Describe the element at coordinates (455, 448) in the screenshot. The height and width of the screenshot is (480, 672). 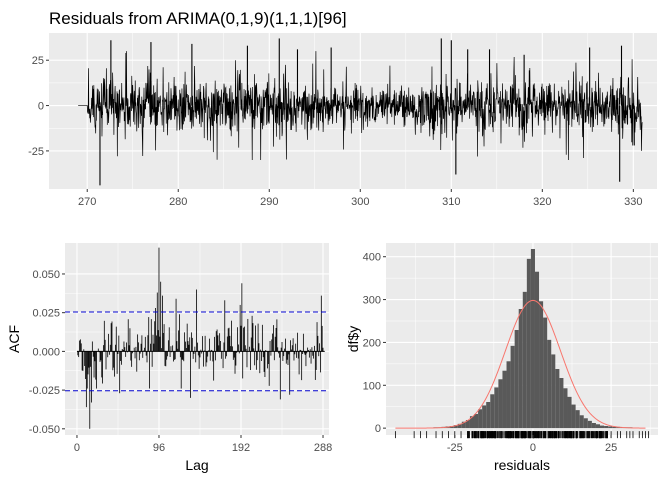
I see `hist-x-tick-label: -25` at that location.